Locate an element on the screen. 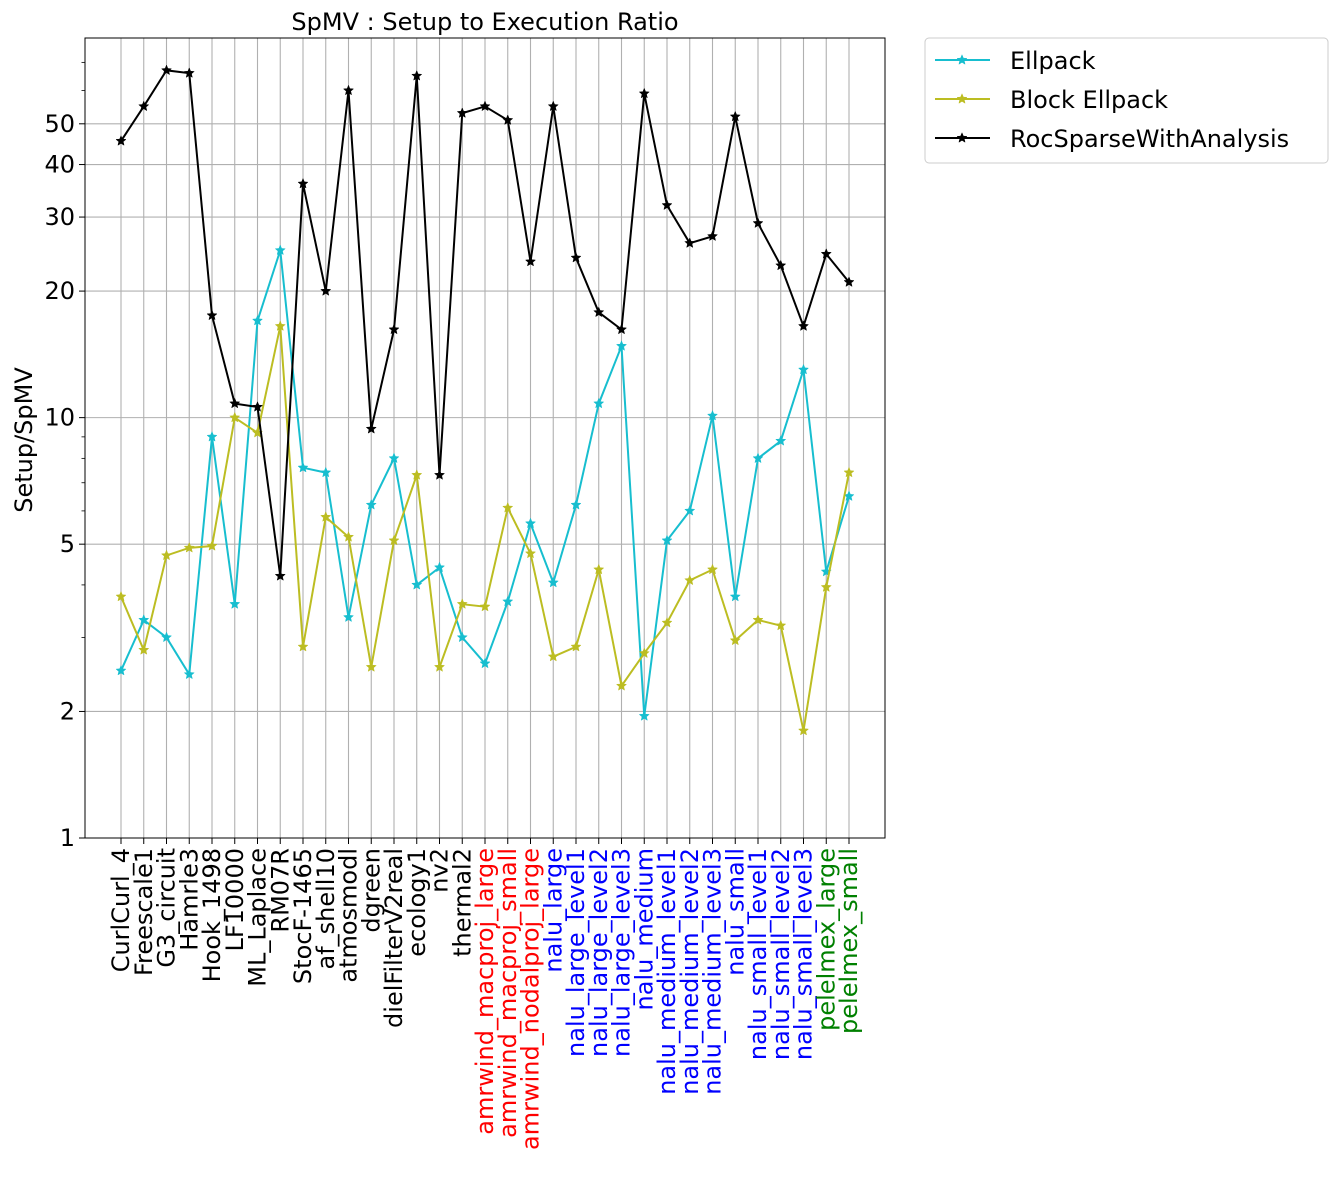 Image resolution: width=1337 pixels, height=1190 pixels. x-tick-label: amrwind_macproj_large is located at coordinates (485, 991).